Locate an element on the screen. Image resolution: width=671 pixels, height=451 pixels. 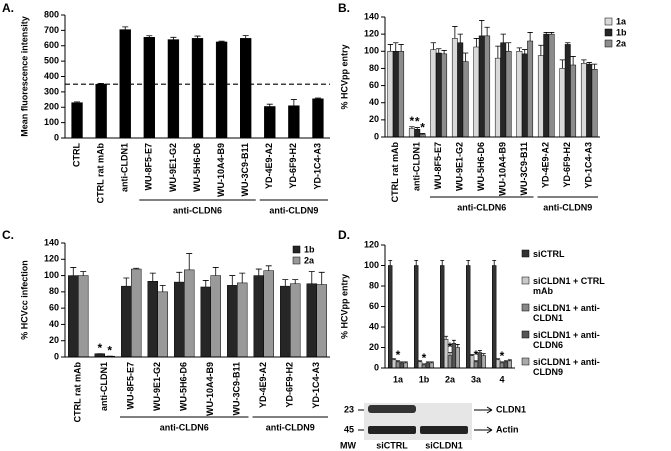
mw-marker: 45 is located at coordinates (349, 429).